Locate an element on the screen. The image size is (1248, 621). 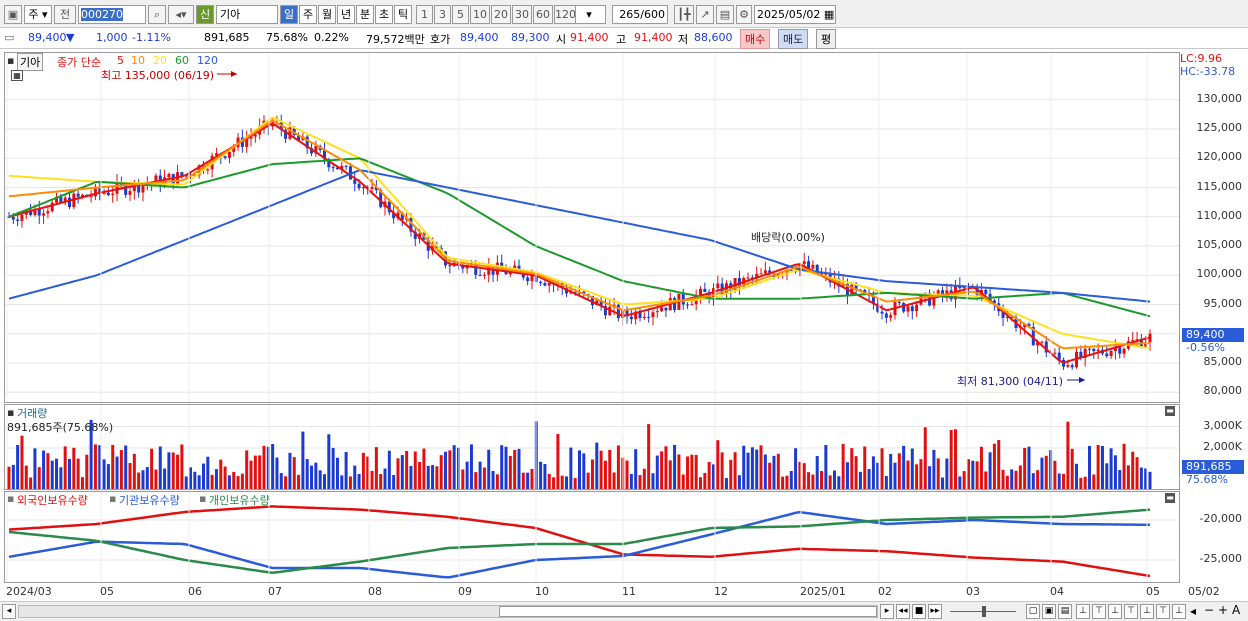
market-select: 주 ▾ is located at coordinates (38, 14).